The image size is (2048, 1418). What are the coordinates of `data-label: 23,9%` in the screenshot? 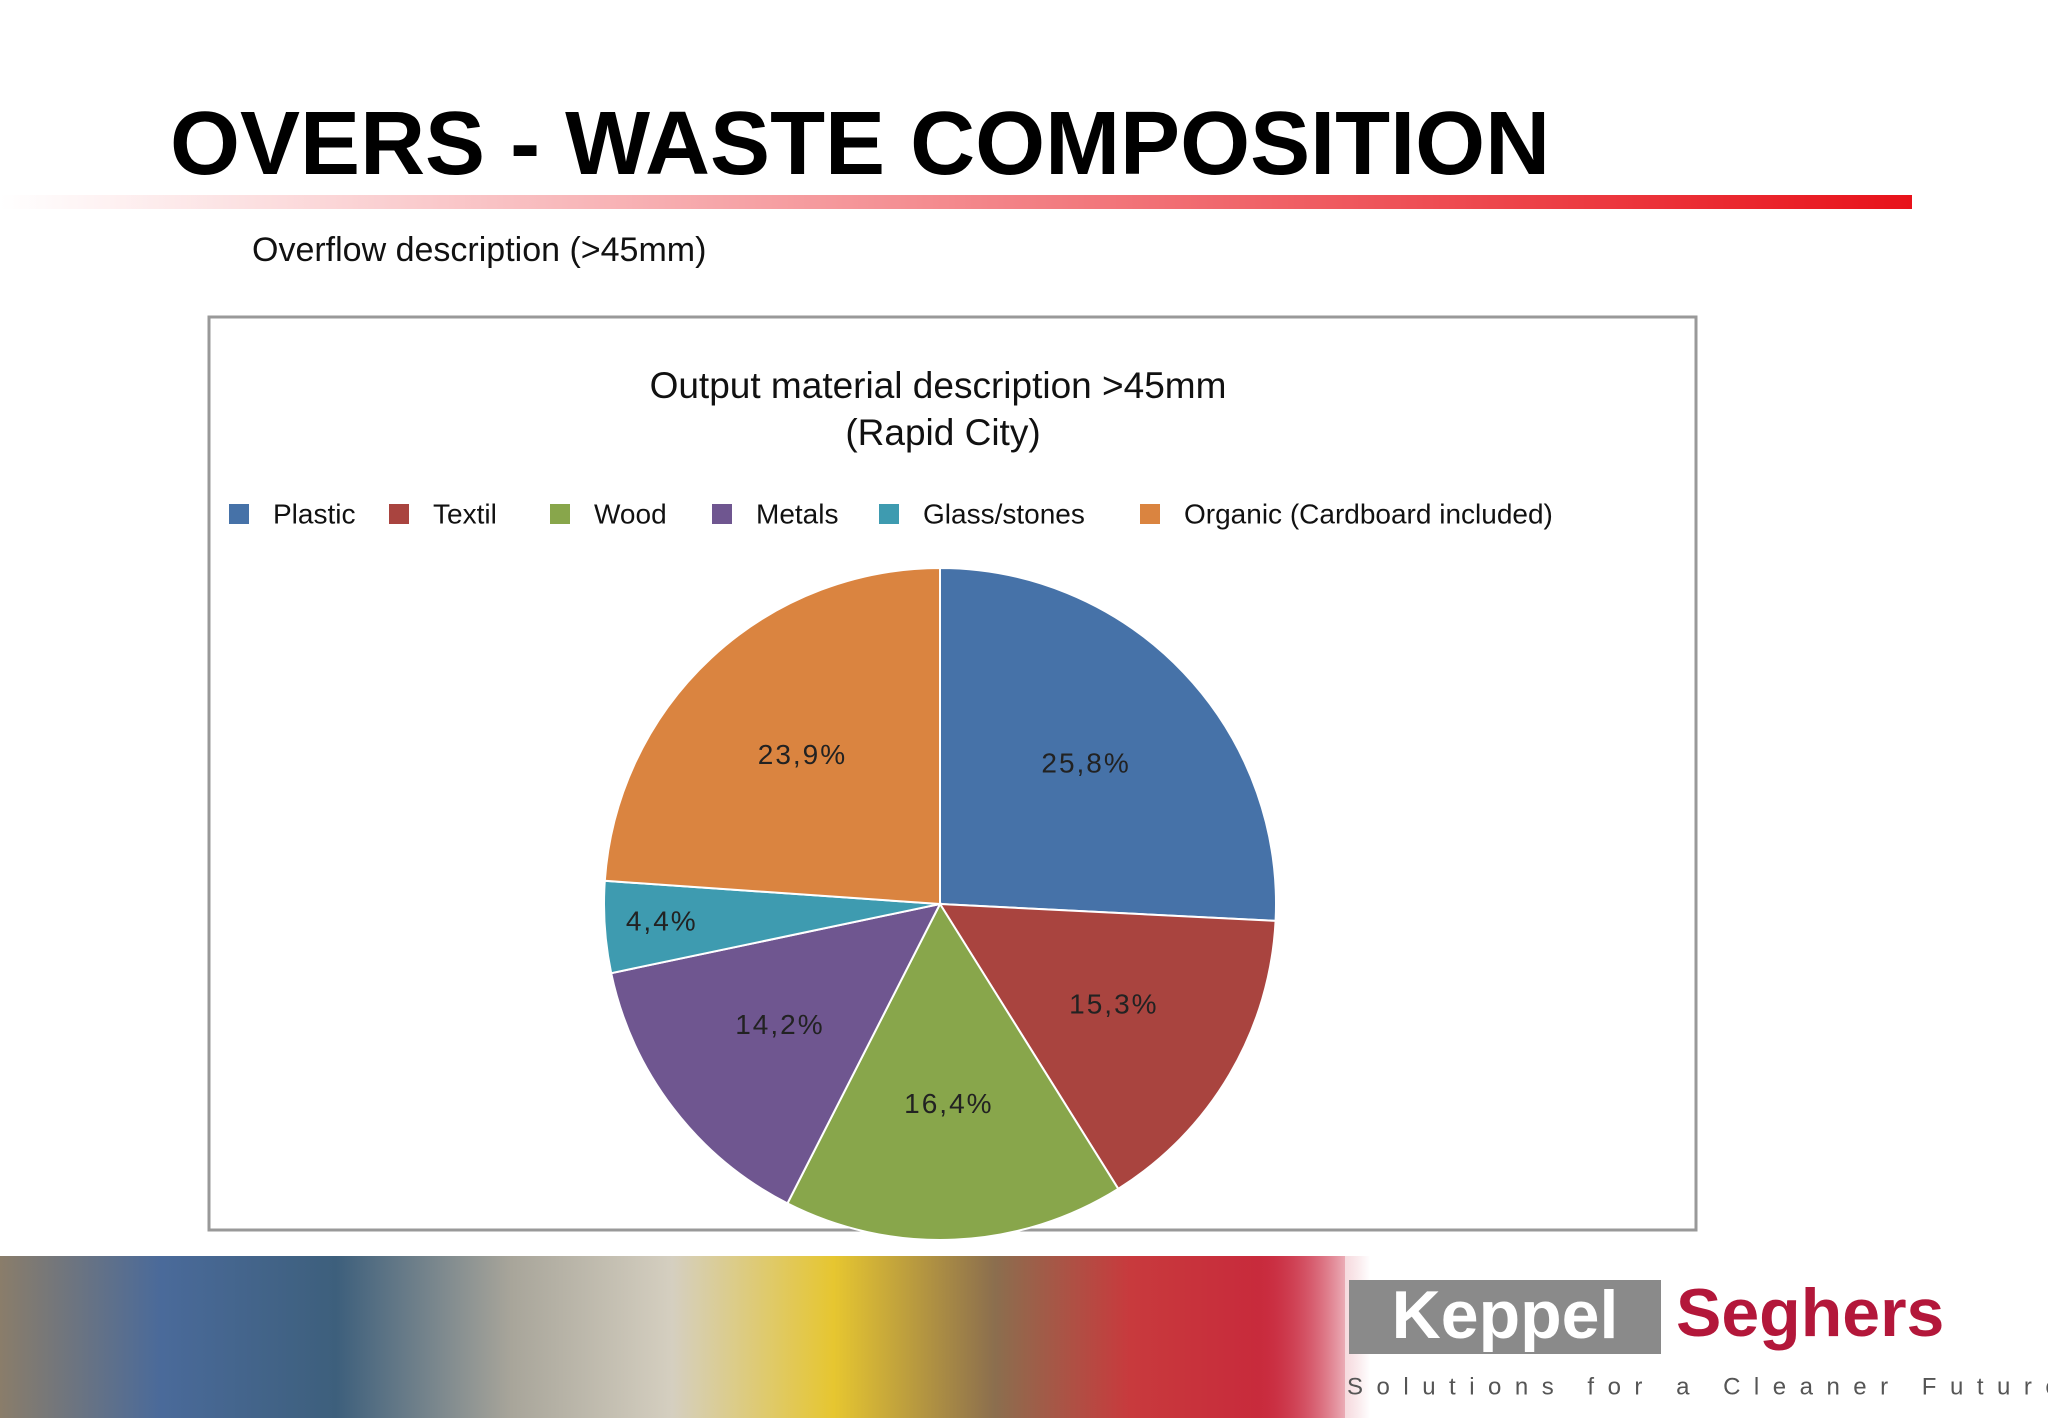 It's located at (802, 754).